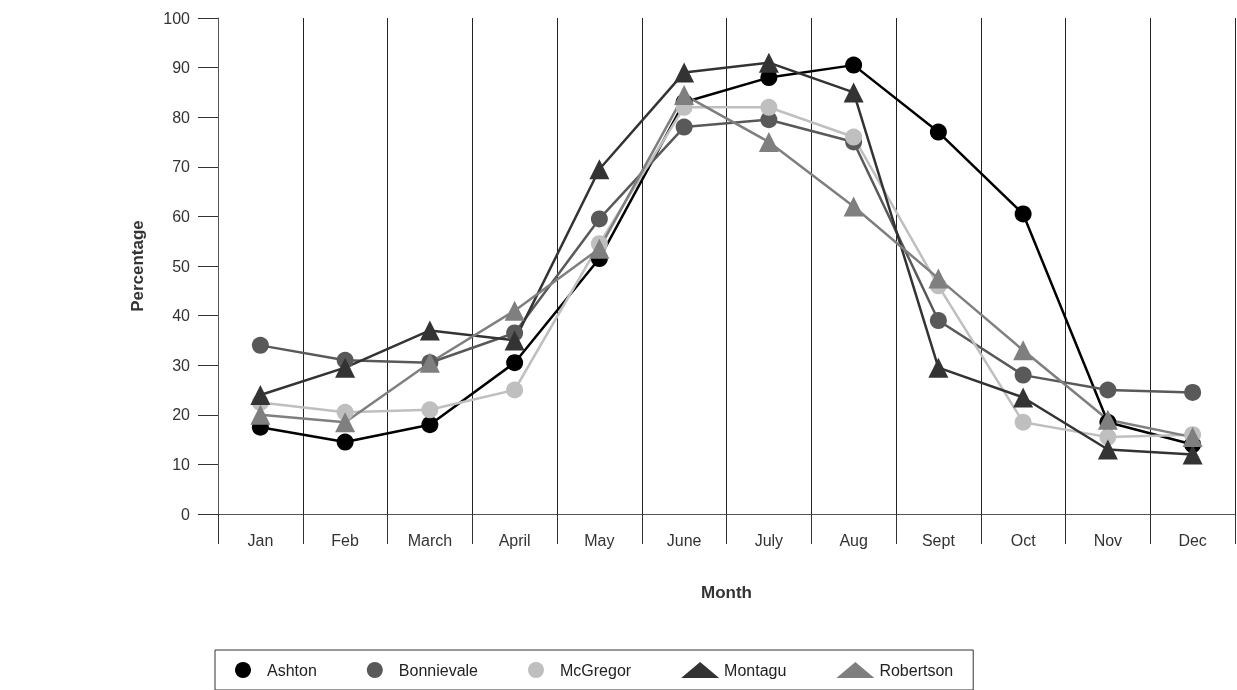 This screenshot has height=690, width=1237. What do you see at coordinates (181, 365) in the screenshot?
I see `y-tick-label: 30` at bounding box center [181, 365].